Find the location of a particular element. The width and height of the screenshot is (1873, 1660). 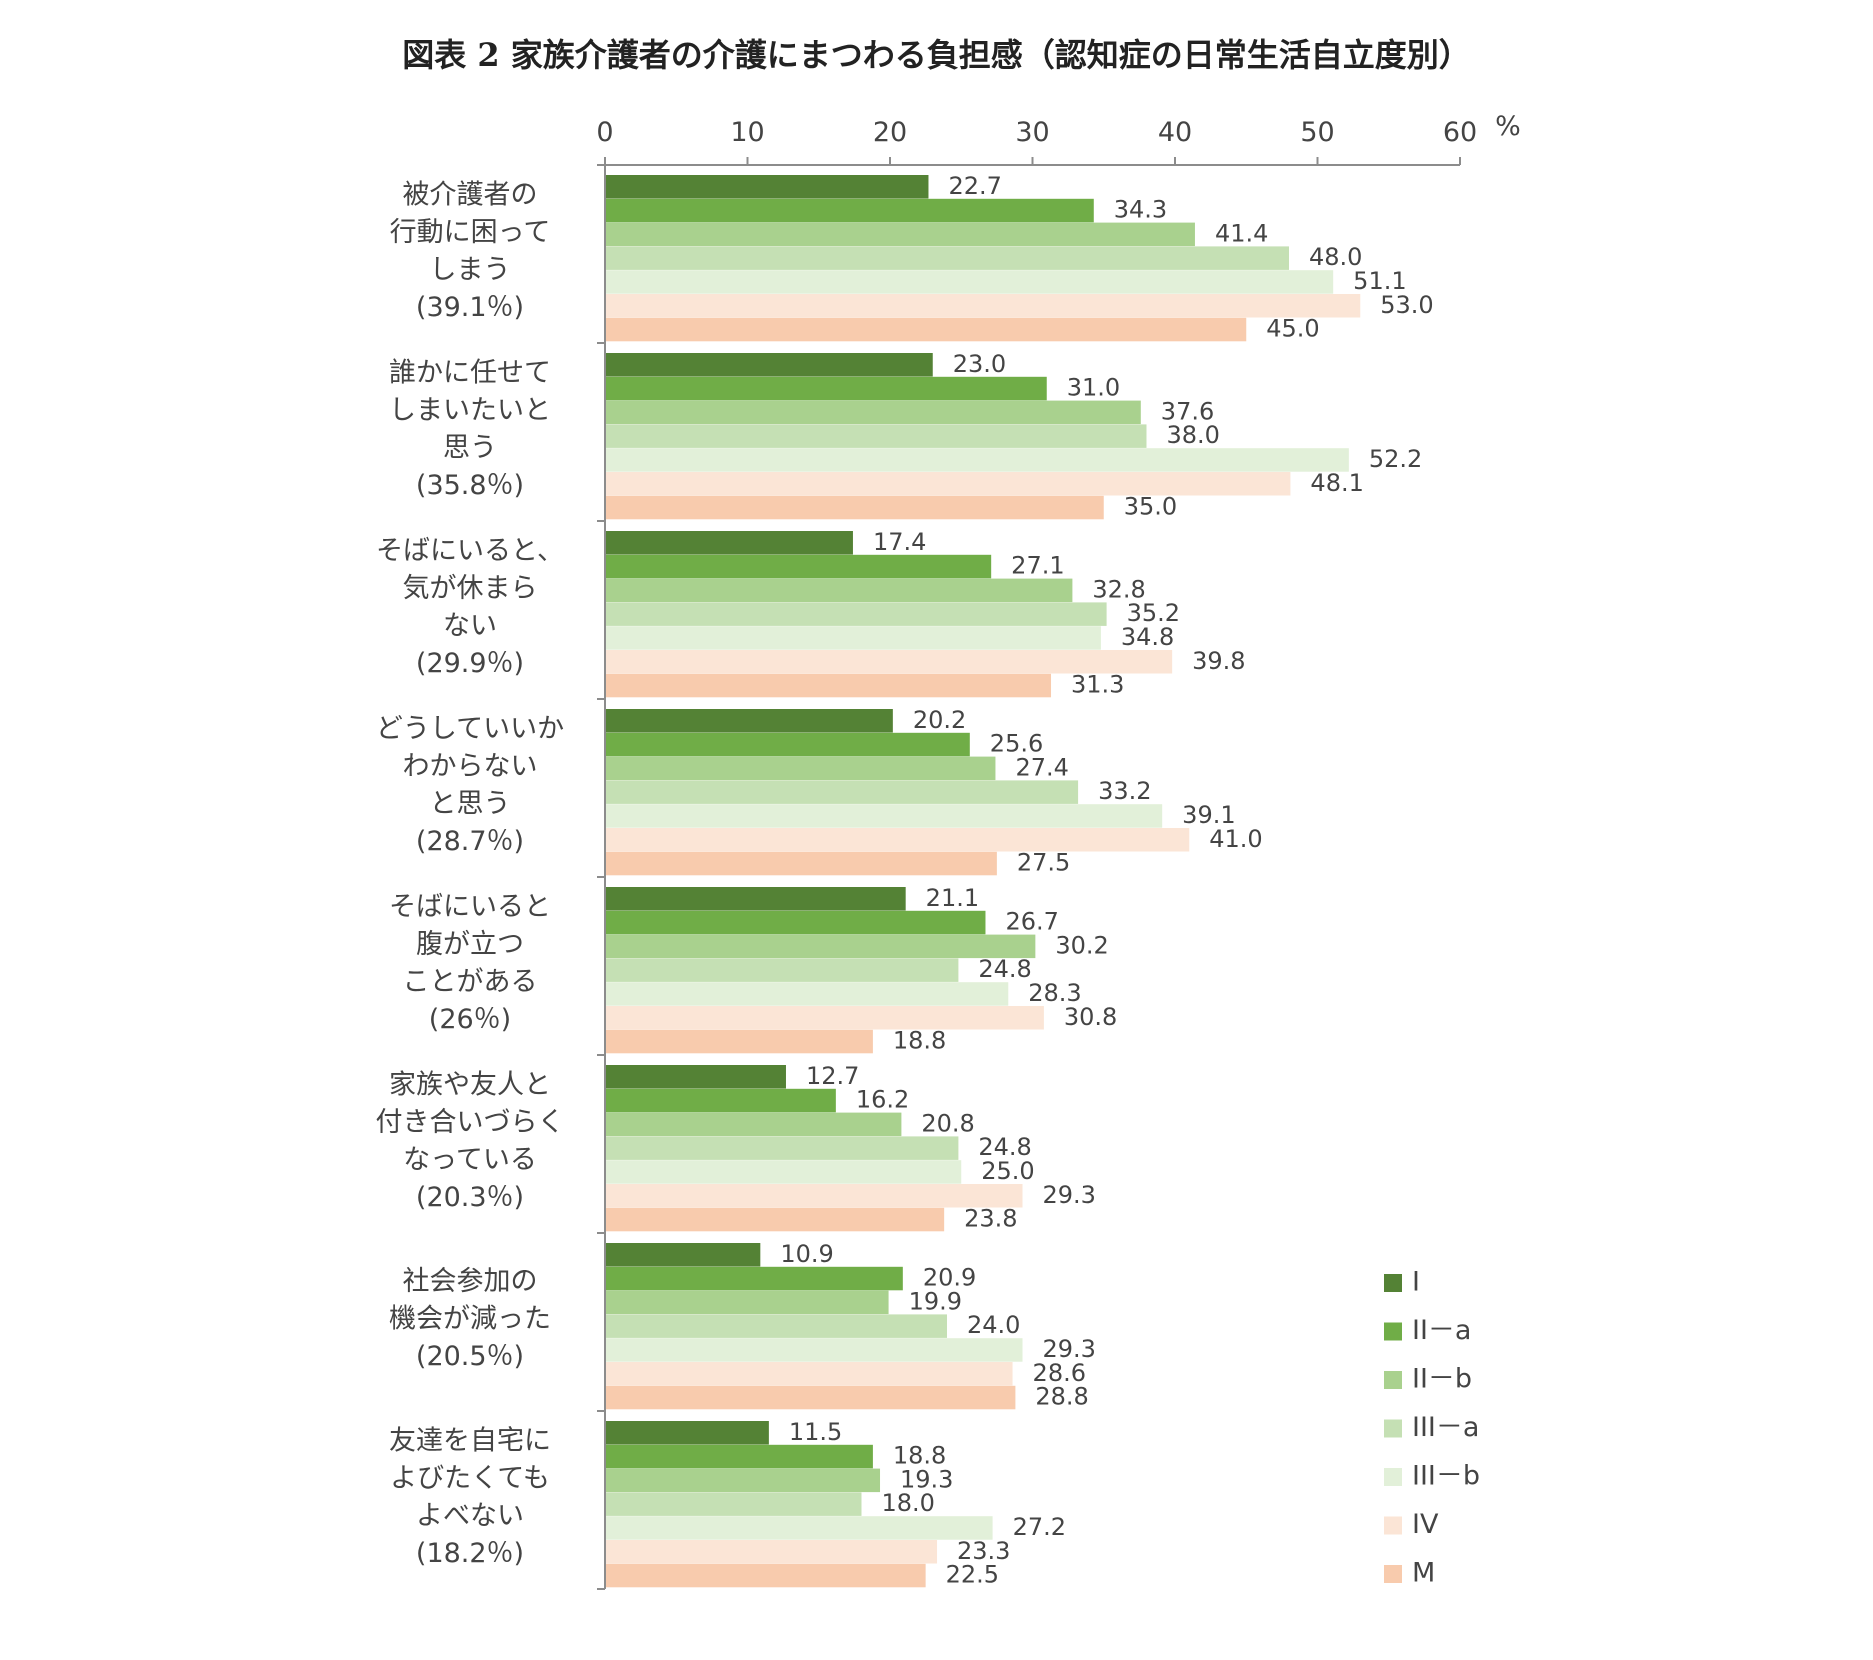

value-label: 34.3 is located at coordinates (1140, 210).